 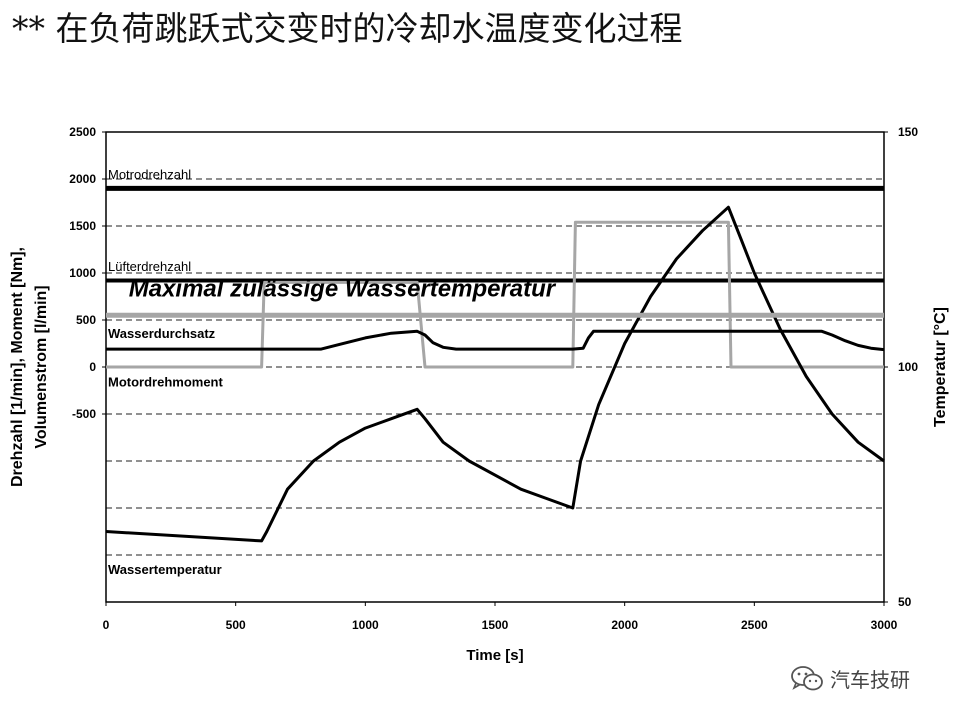 What do you see at coordinates (86, 320) in the screenshot?
I see `y-tick-left-label: 500` at bounding box center [86, 320].